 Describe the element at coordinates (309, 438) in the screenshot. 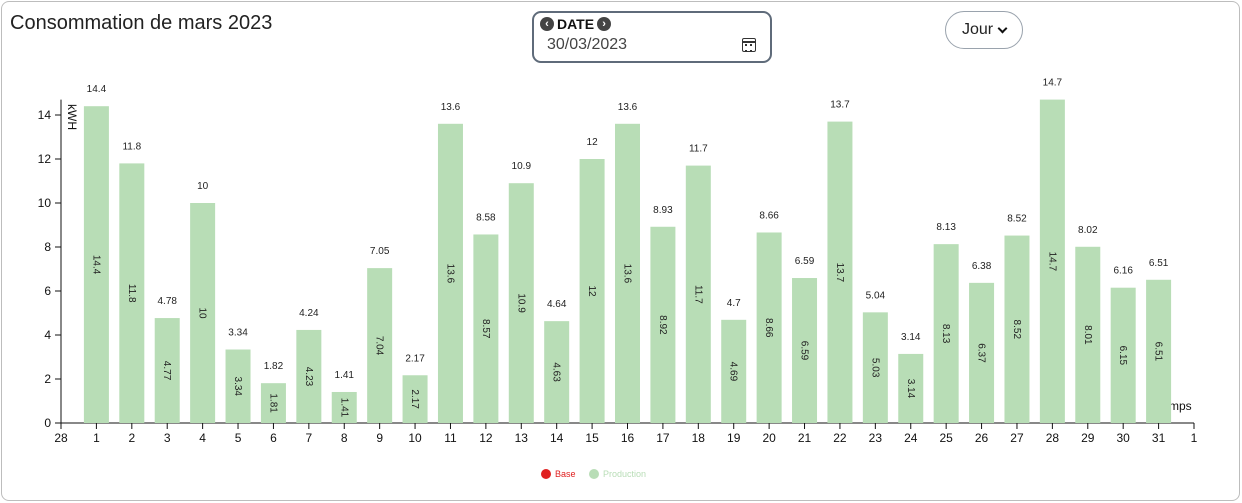

I see `x-tick-label: 7` at that location.